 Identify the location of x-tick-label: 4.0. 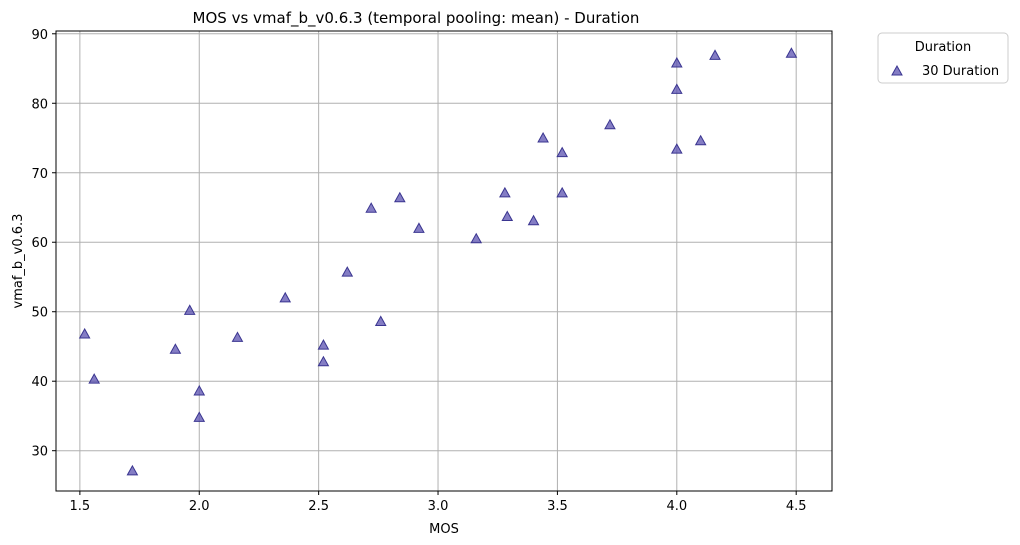
(676, 506).